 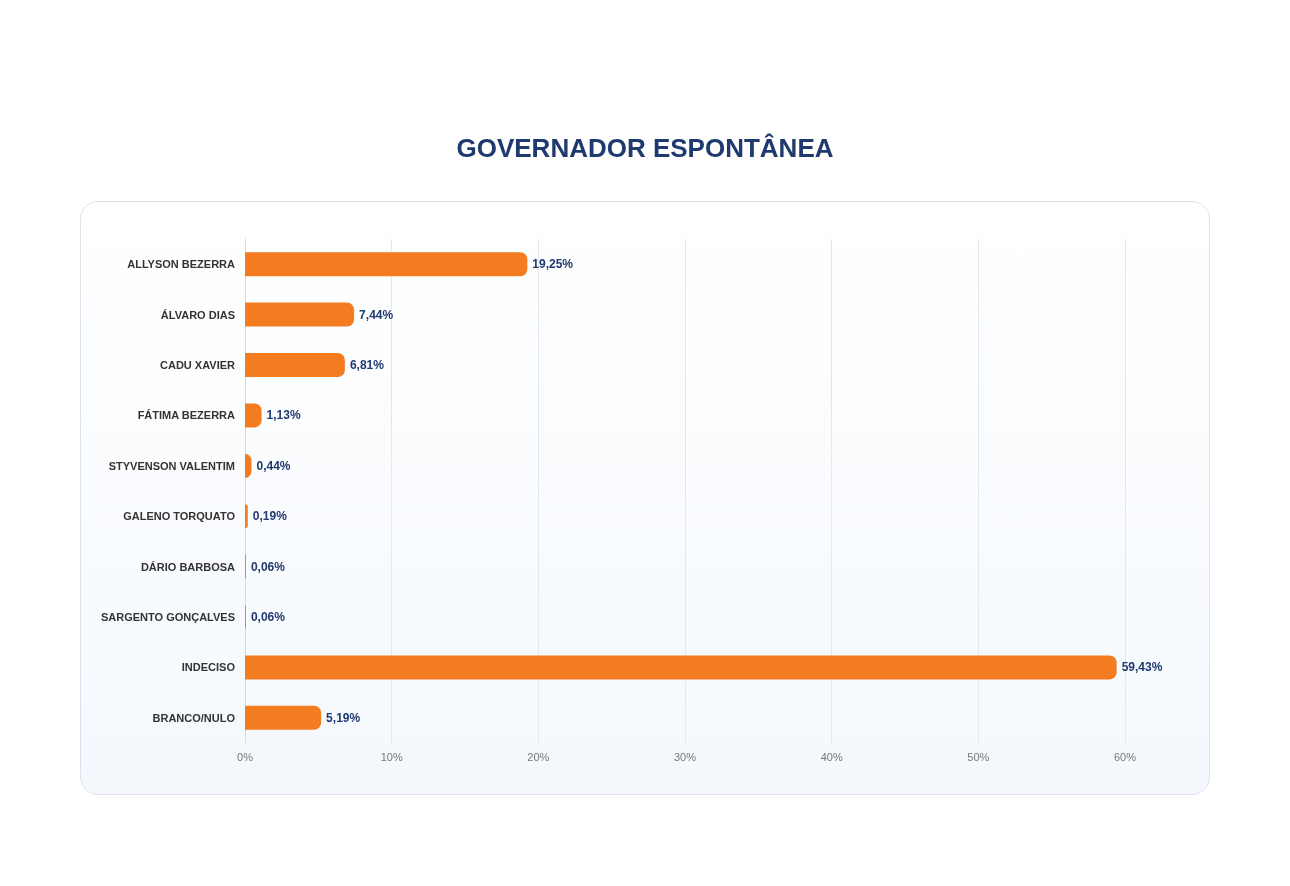 I want to click on y-tick-label: ALLYSON BEZERRA, so click(x=181, y=264).